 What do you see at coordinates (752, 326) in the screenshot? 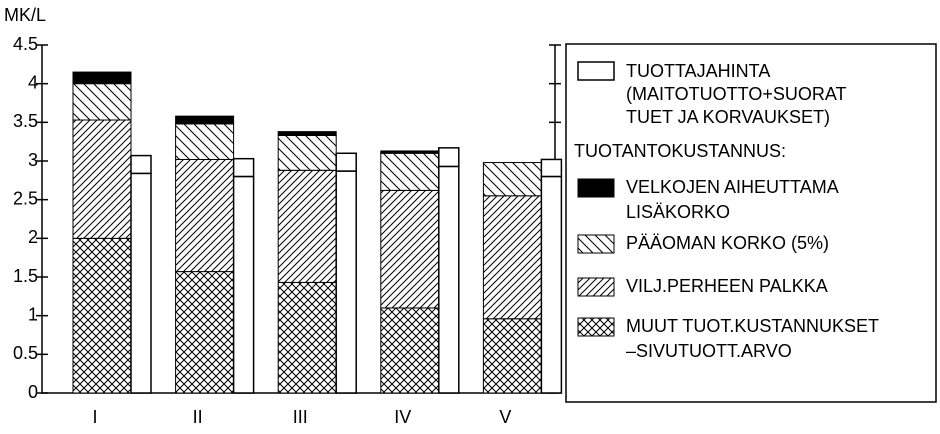
I see `legend-label: MUUT TUOT.KUSTANNUKSET` at bounding box center [752, 326].